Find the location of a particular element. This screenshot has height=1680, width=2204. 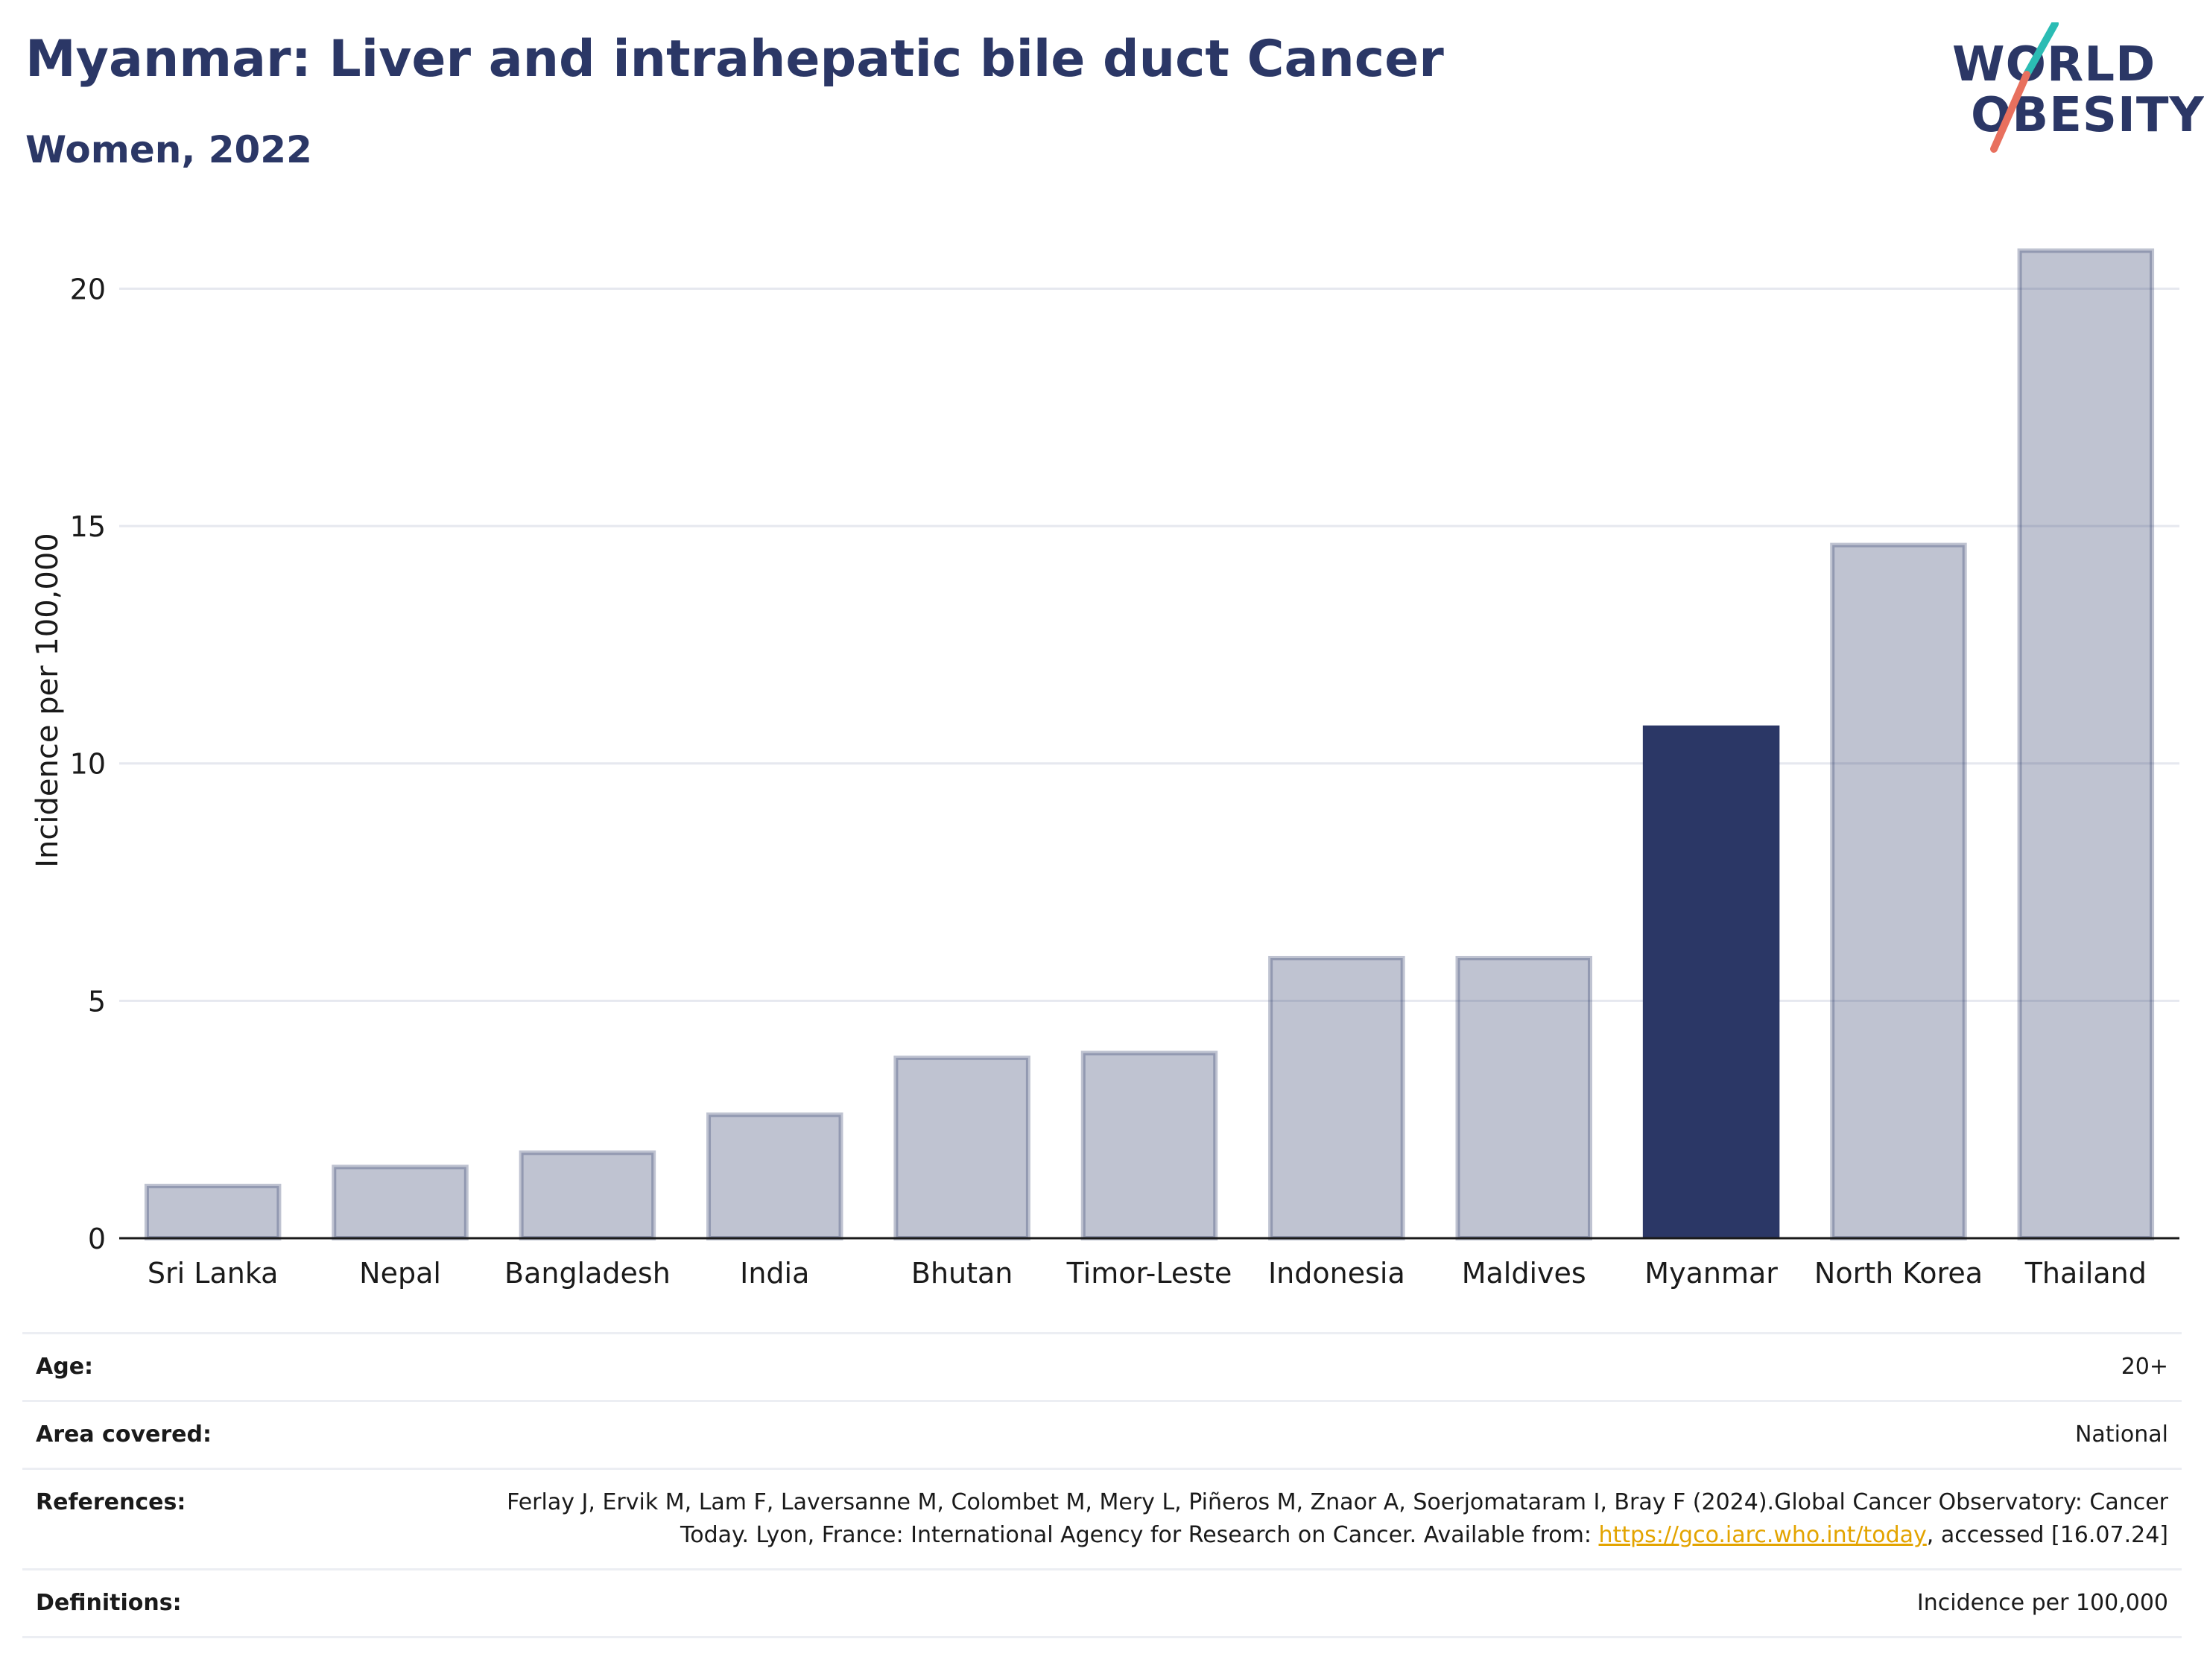

y-tick-label: 10 is located at coordinates (88, 764).